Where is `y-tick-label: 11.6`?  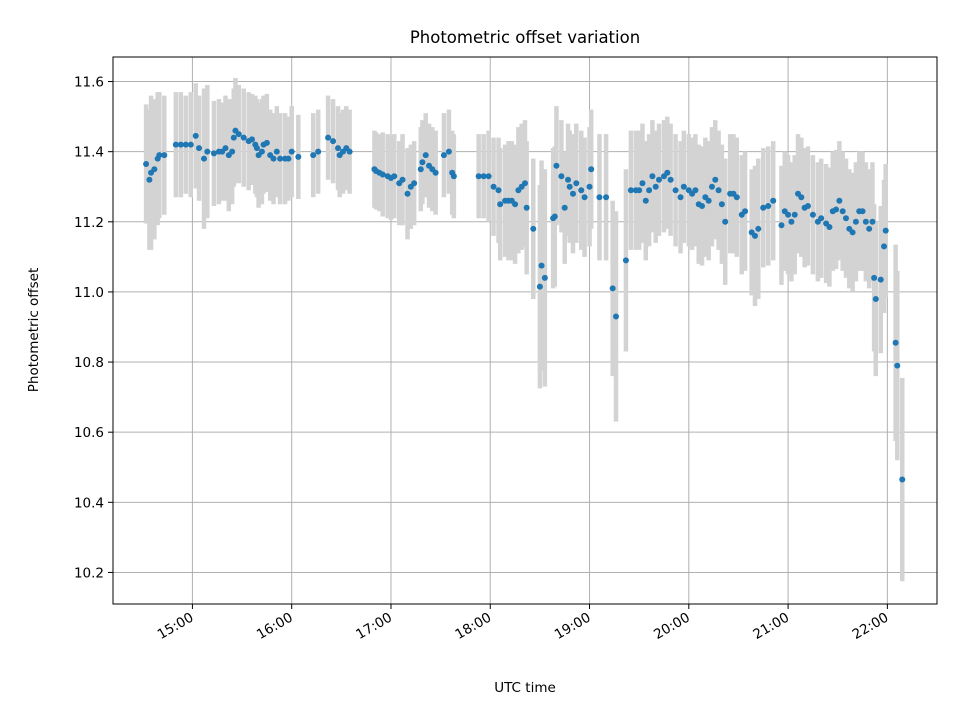 y-tick-label: 11.6 is located at coordinates (89, 83).